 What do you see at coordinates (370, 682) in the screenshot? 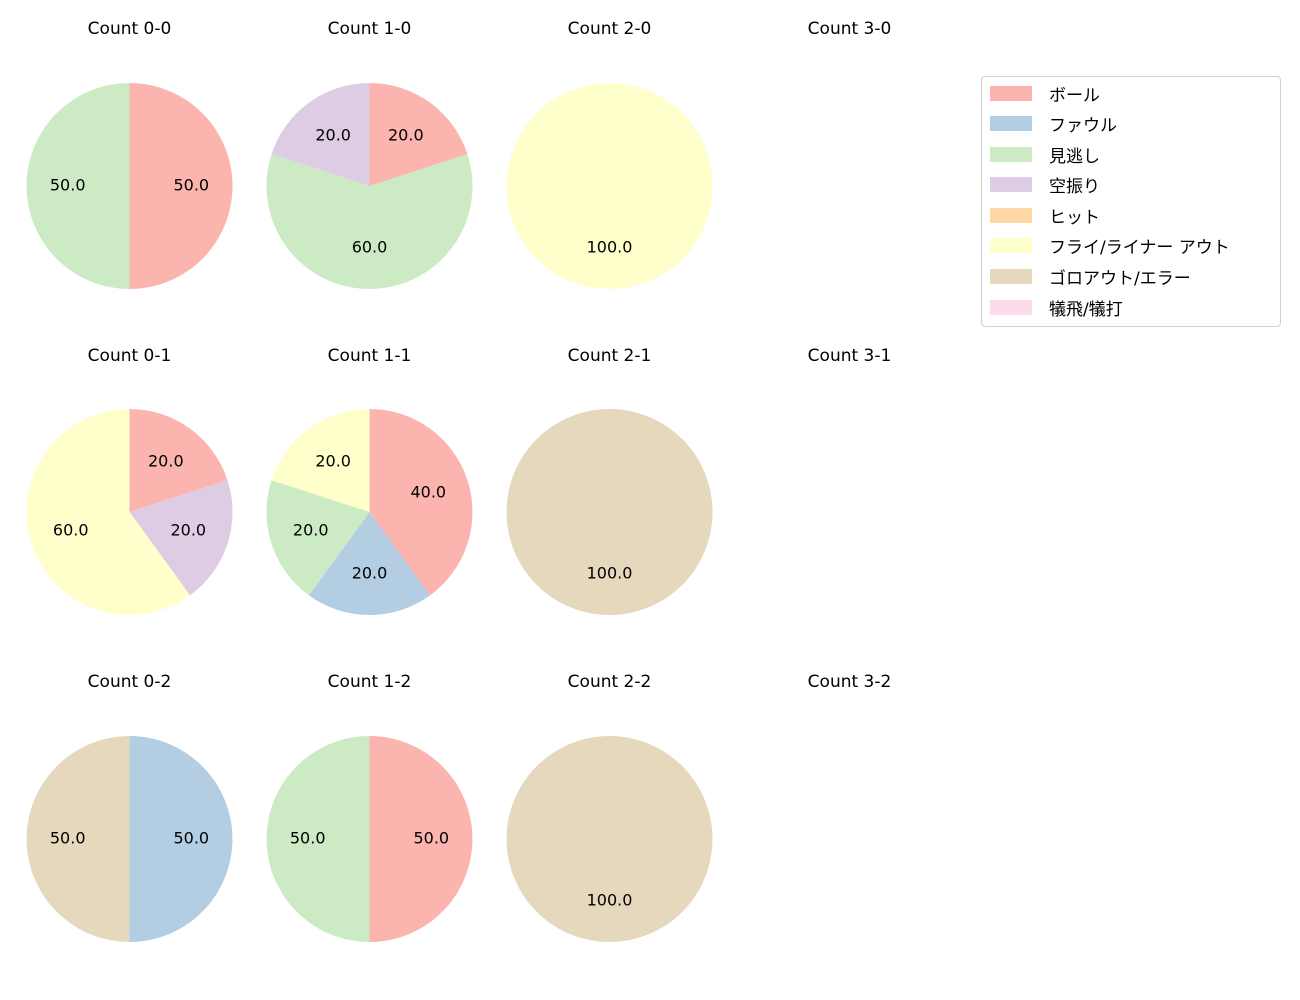
I see `pie-title: Count 1-2` at bounding box center [370, 682].